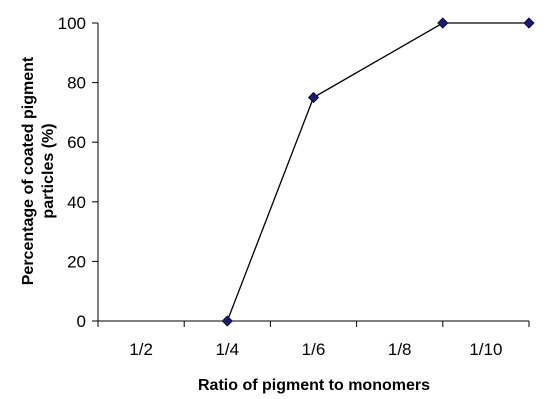  Describe the element at coordinates (76, 202) in the screenshot. I see `y-tick-label: 40` at that location.